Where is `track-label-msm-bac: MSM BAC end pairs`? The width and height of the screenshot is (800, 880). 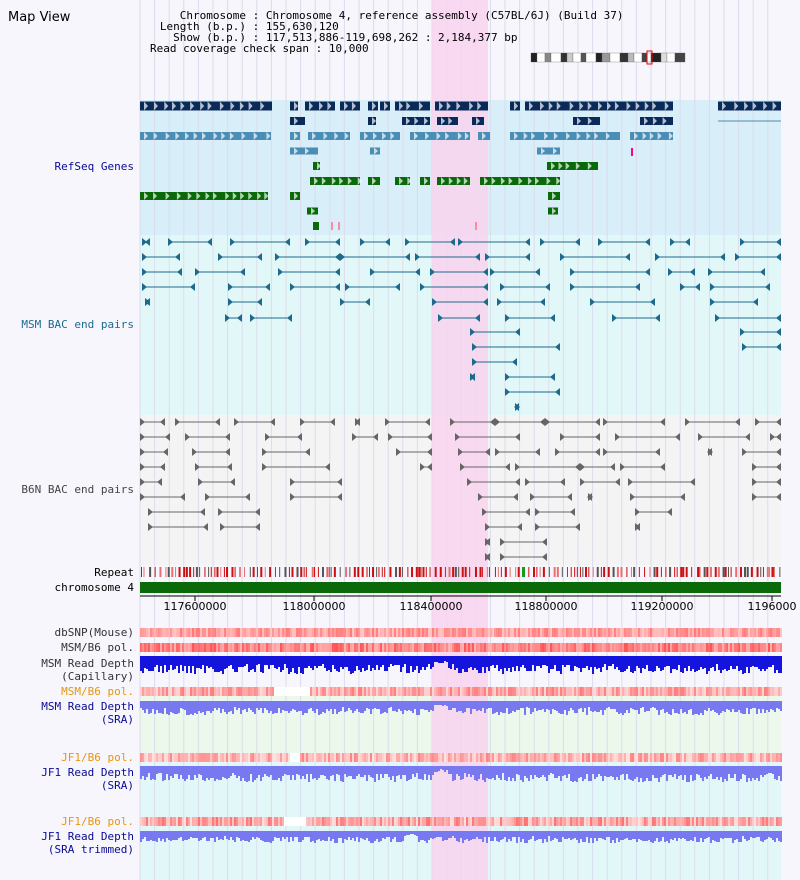 track-label-msm-bac: MSM BAC end pairs is located at coordinates (77, 324).